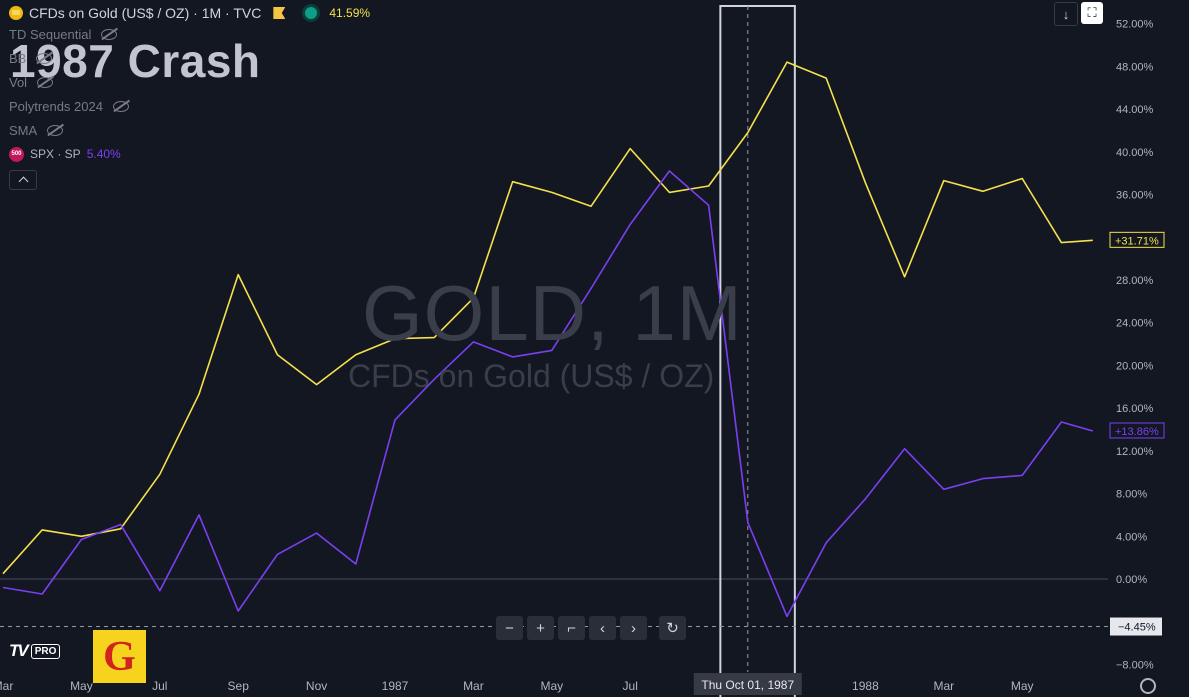 The width and height of the screenshot is (1189, 697). I want to click on last-value-label: +31.71%, so click(1137, 241).